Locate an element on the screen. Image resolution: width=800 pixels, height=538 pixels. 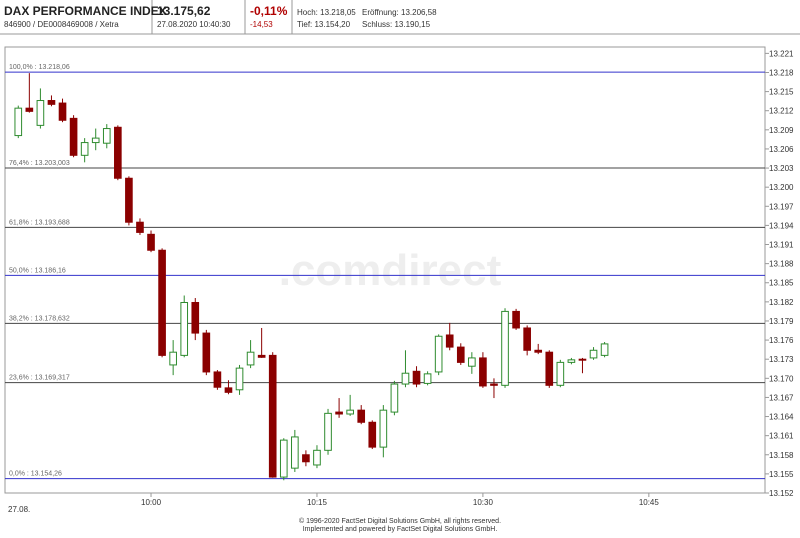
y-tick-label: 13.152 is located at coordinates (781, 493).